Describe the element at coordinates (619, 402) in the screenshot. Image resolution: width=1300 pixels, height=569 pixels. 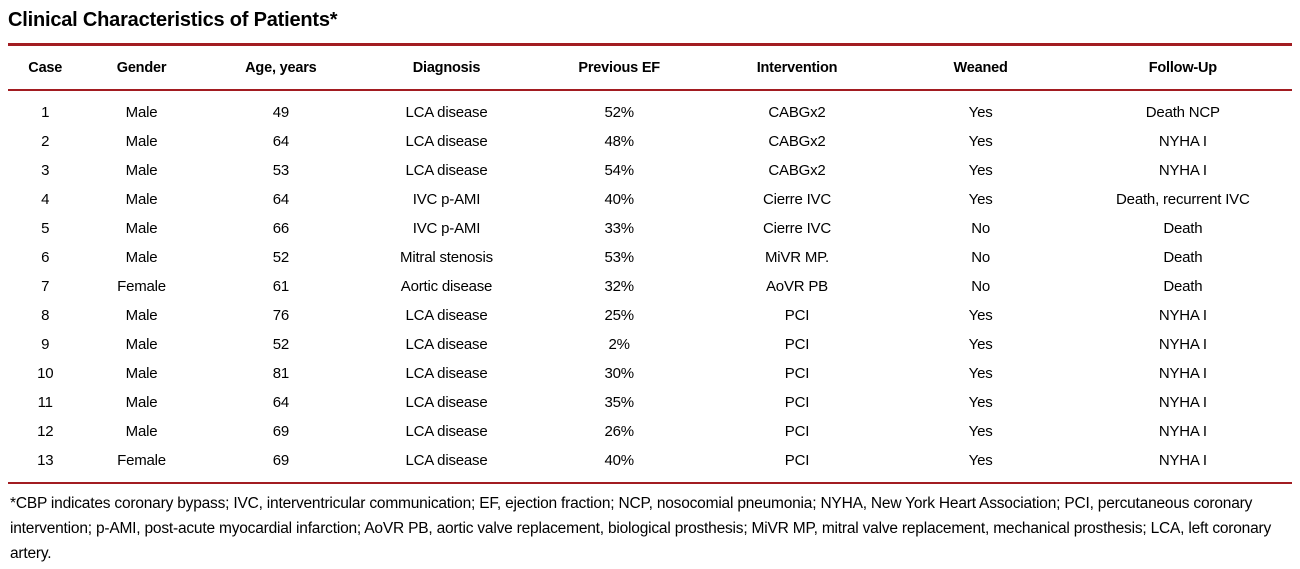
I see `table-cell: 35%` at that location.